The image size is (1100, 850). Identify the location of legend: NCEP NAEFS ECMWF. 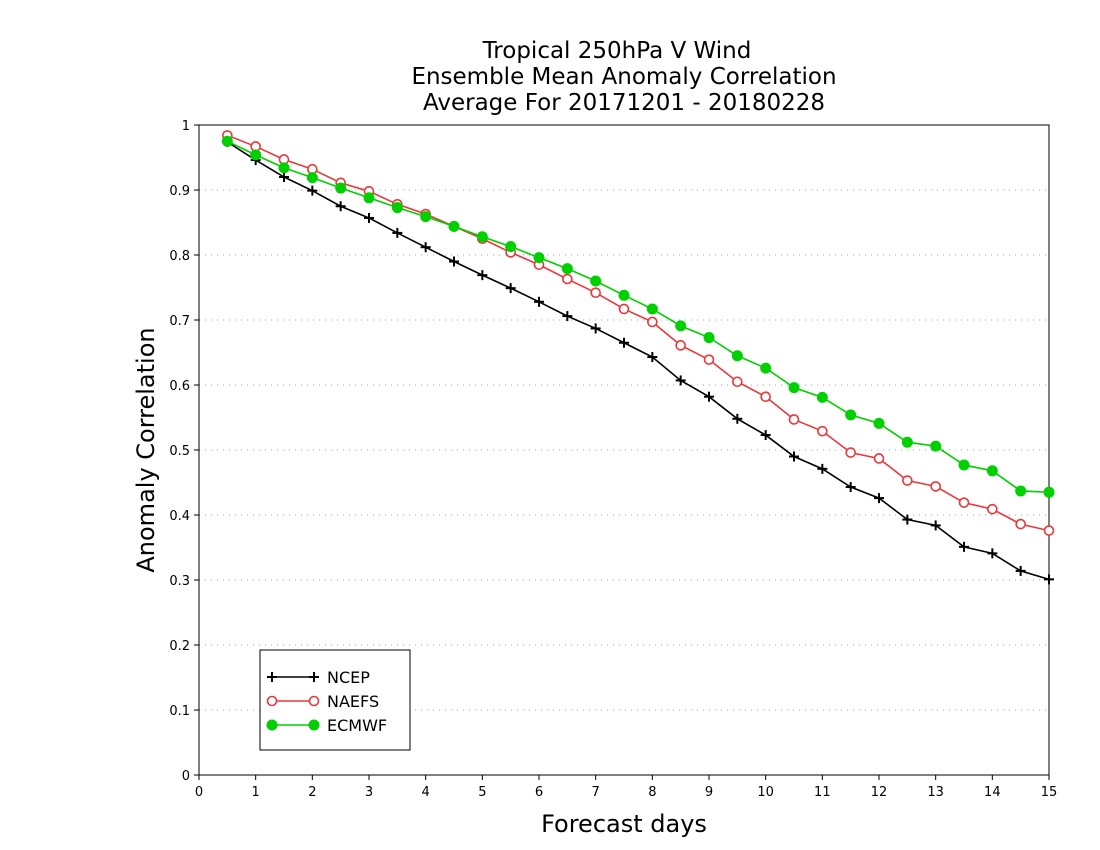
(335, 700).